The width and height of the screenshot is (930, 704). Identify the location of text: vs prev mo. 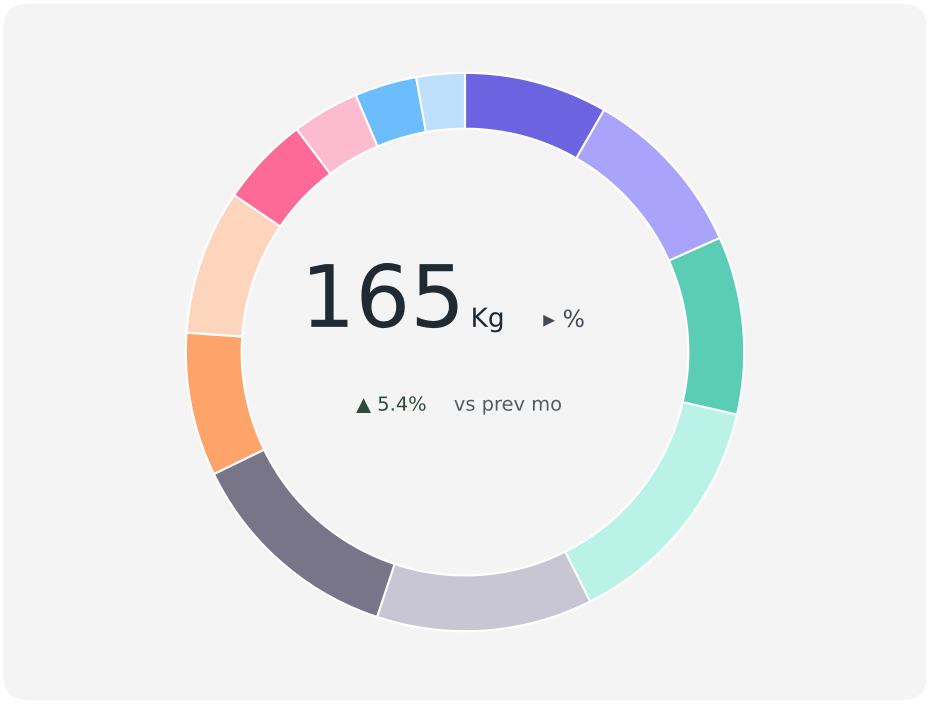
(507, 407).